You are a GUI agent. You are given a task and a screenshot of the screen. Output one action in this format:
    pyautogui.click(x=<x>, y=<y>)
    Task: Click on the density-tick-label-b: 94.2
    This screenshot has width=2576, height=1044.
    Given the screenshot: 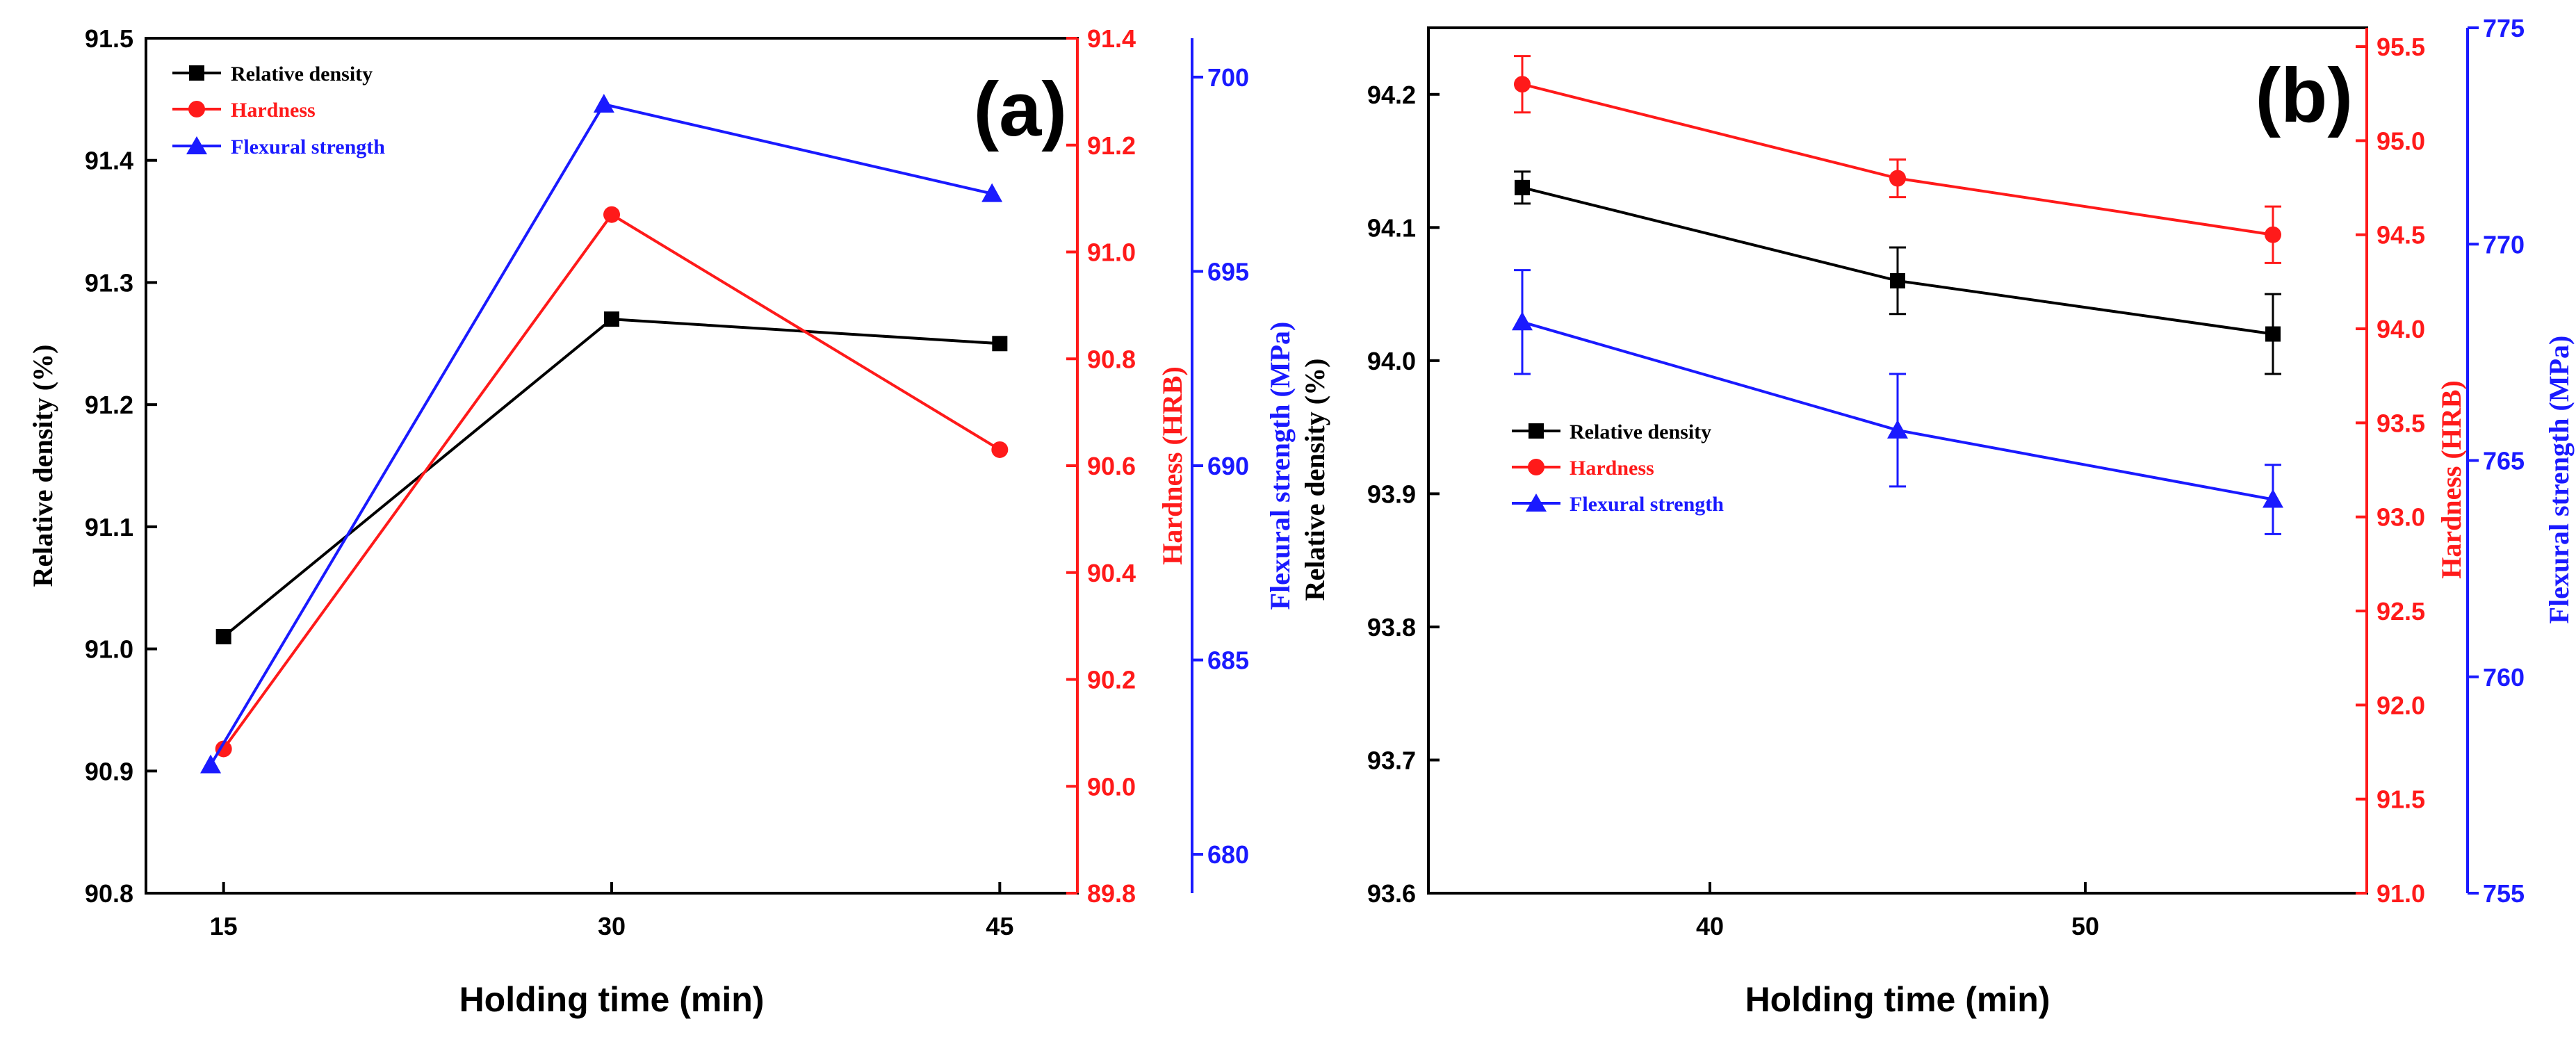 What is the action you would take?
    pyautogui.click(x=1391, y=95)
    